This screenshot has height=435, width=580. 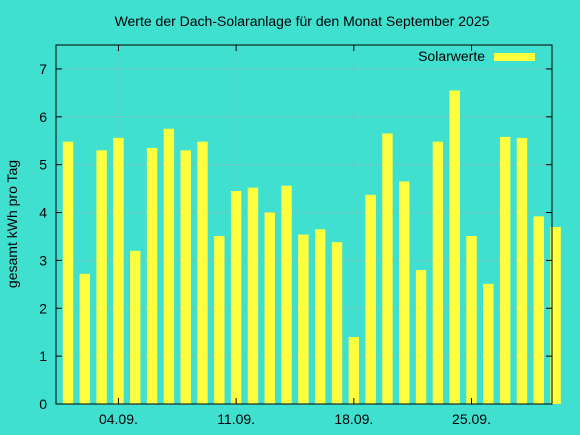 I want to click on legend-label: Solarwerte, so click(x=451, y=56).